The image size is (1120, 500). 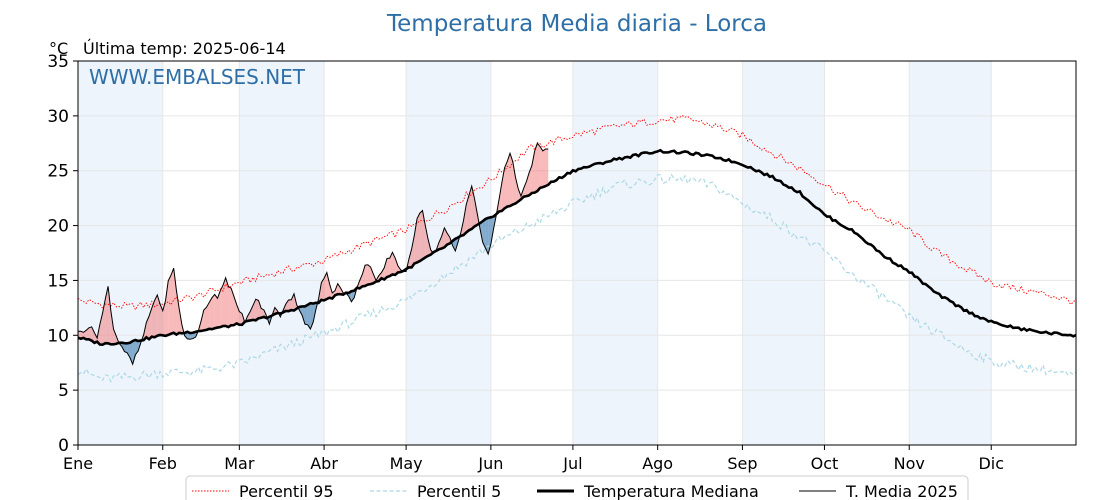 What do you see at coordinates (78, 463) in the screenshot?
I see `xtick-label-ene: Ene` at bounding box center [78, 463].